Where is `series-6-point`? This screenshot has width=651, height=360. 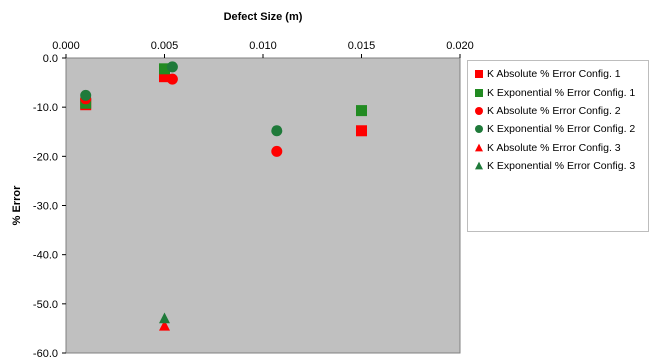
series-6-point is located at coordinates (164, 318).